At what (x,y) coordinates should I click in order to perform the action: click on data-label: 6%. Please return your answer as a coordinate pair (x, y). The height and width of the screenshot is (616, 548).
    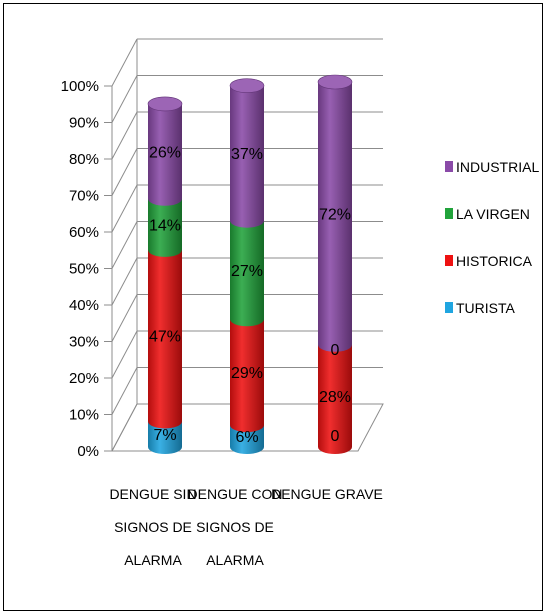
    Looking at the image, I should click on (246, 437).